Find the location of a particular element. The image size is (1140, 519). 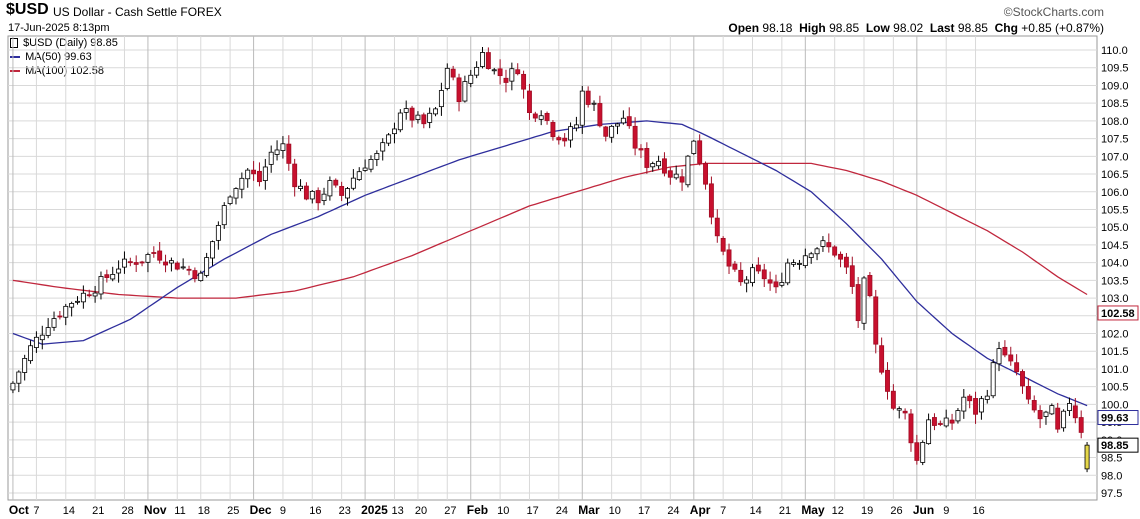

chg-label: Chg is located at coordinates (1006, 28).